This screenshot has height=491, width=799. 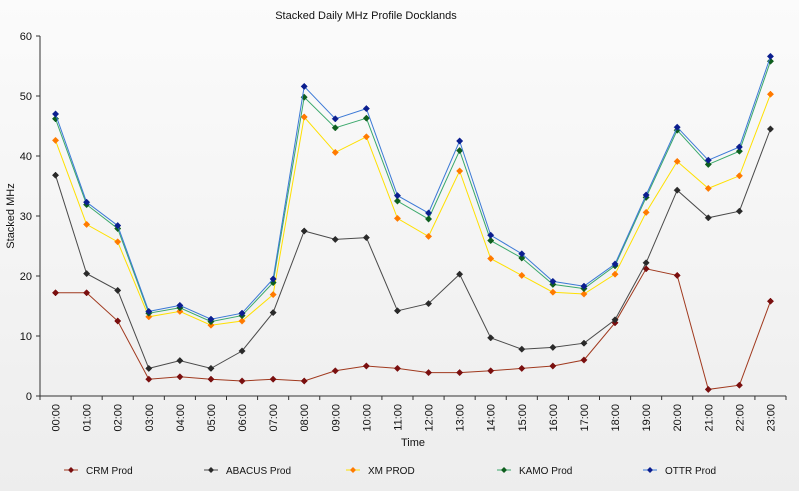 What do you see at coordinates (413, 443) in the screenshot?
I see `x-axis-title: Time` at bounding box center [413, 443].